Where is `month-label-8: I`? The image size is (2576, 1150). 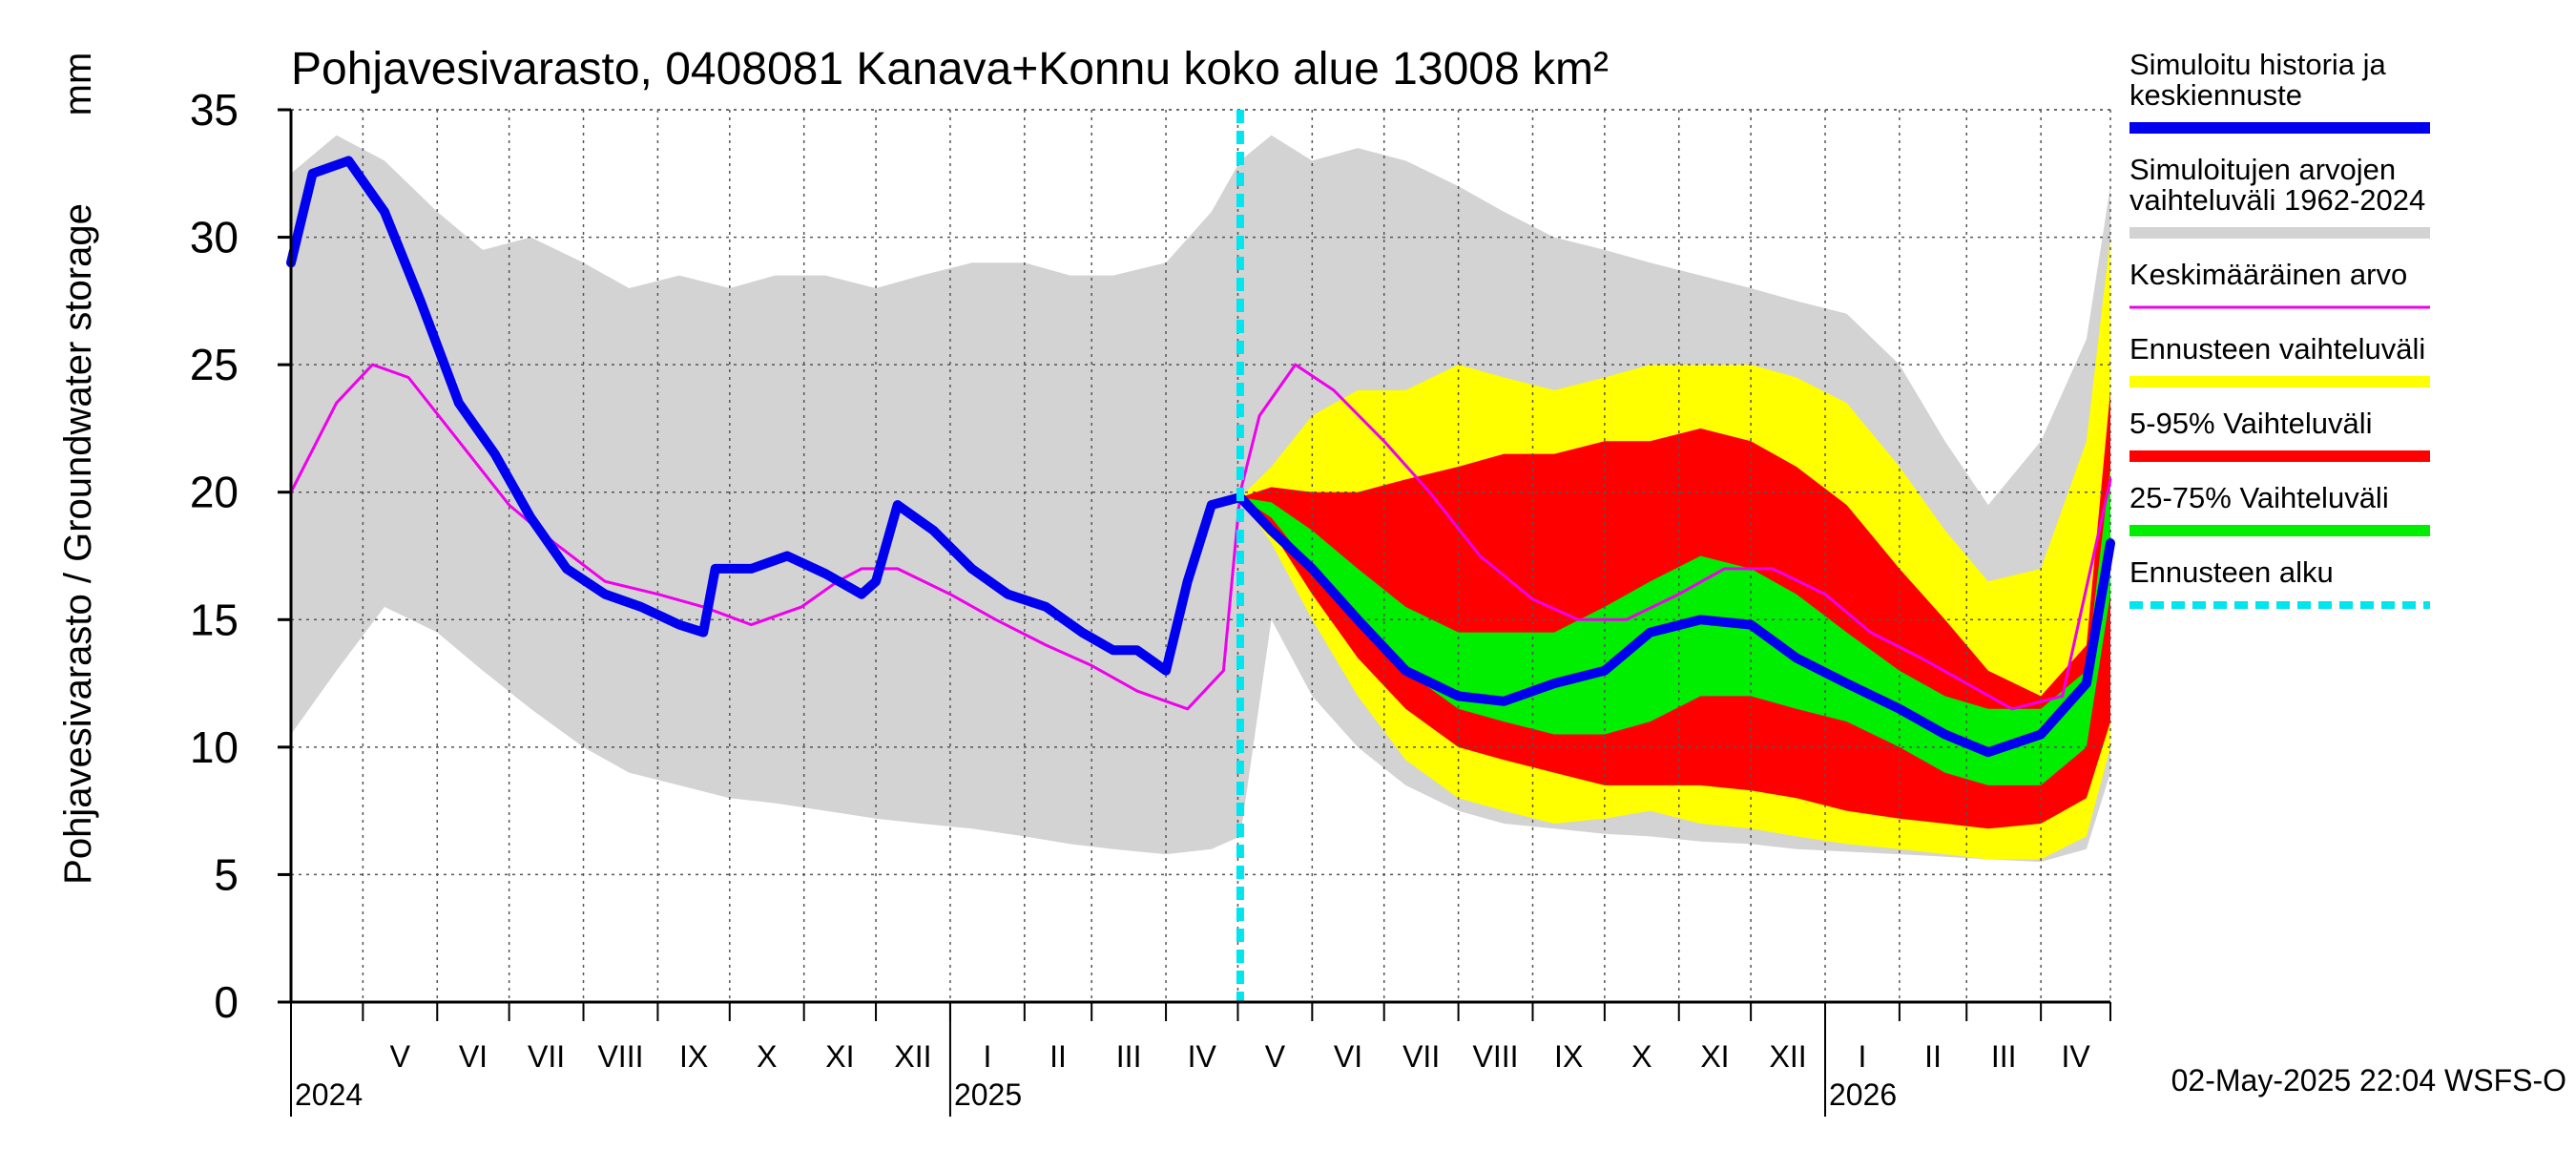
month-label-8: I is located at coordinates (987, 1056).